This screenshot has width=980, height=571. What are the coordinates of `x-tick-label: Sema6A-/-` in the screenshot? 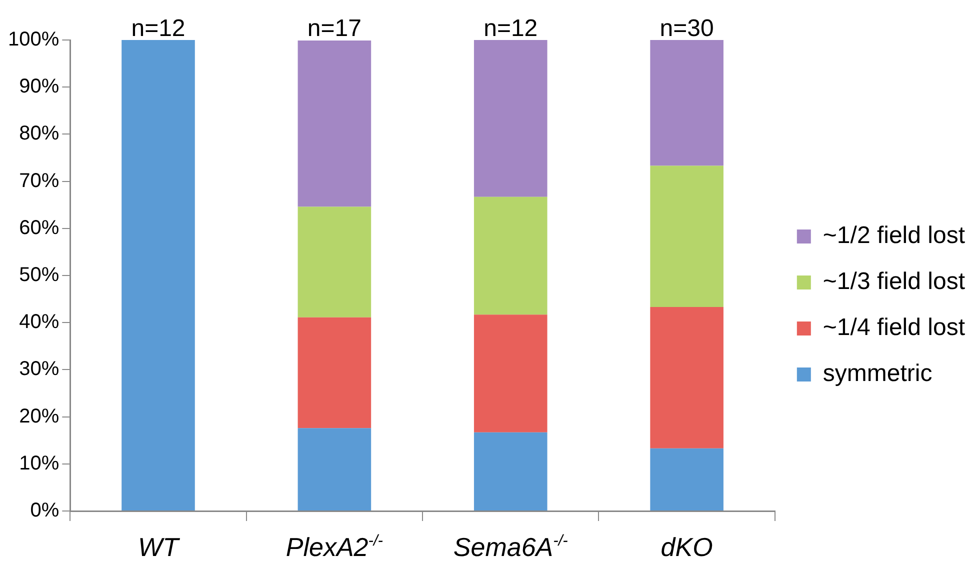 It's located at (510, 547).